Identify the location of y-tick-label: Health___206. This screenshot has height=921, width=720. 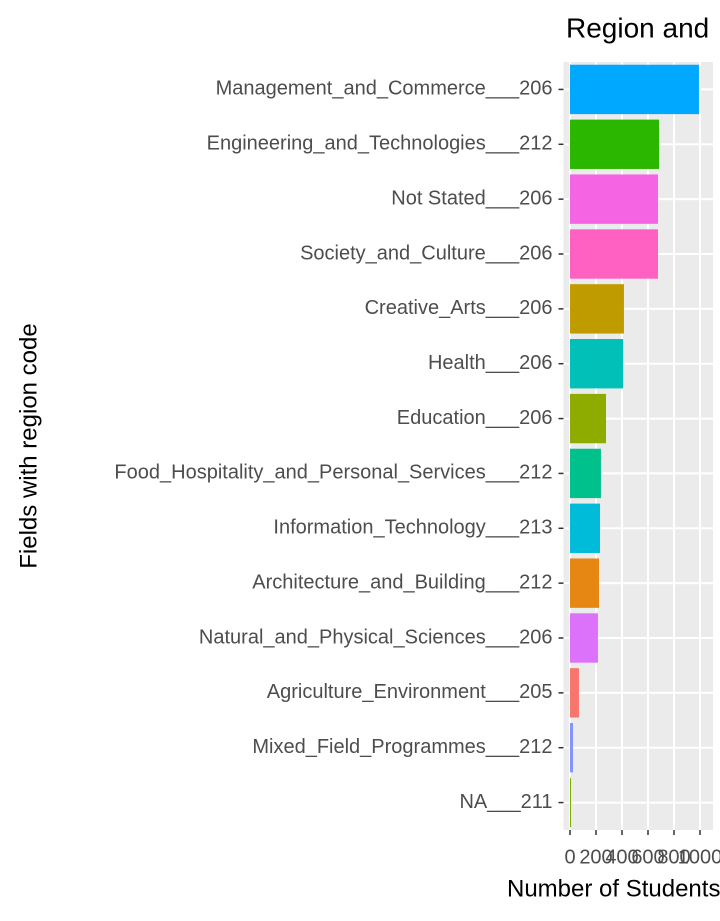
(490, 363).